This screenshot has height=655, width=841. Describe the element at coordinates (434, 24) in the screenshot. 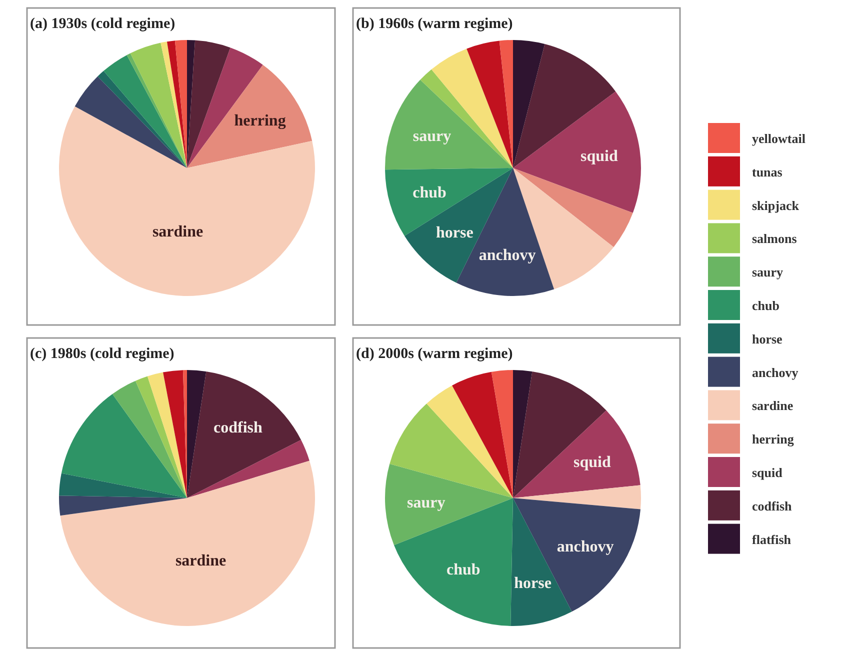

I see `chart-title: (b) 1960s (warm regime)` at that location.